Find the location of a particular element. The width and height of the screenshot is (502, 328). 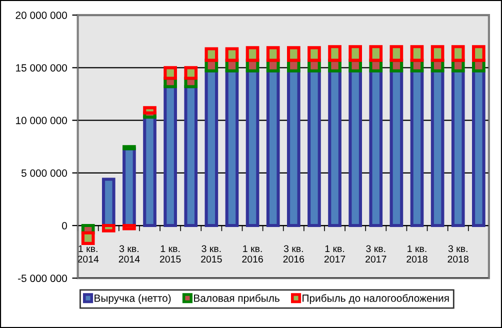

x-tick-label: 1 кв. 2015 is located at coordinates (170, 254).